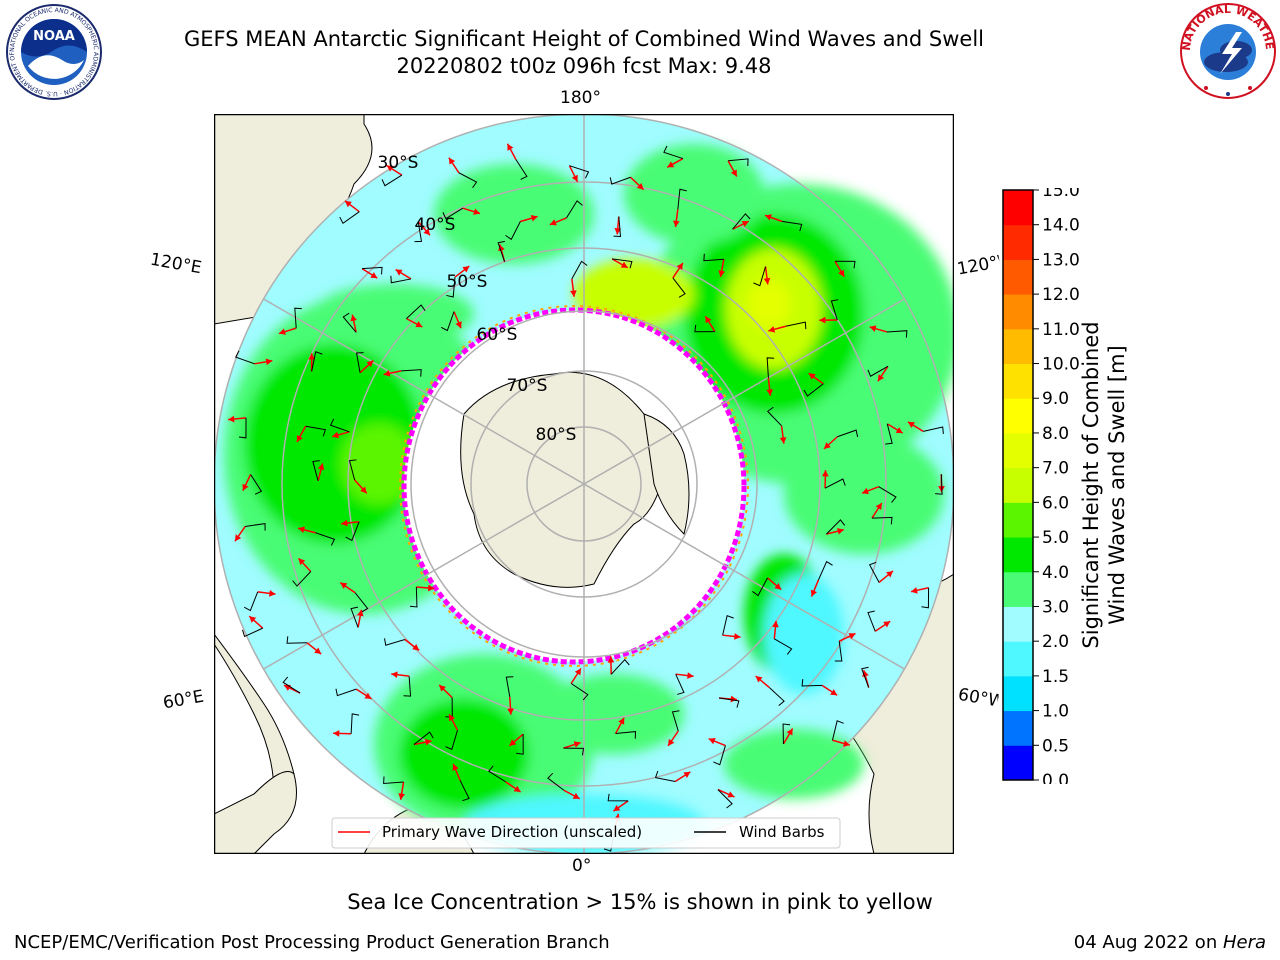 Image resolution: width=1280 pixels, height=960 pixels. What do you see at coordinates (1055, 503) in the screenshot?
I see `colorbar-tick-label: 6.0` at bounding box center [1055, 503].